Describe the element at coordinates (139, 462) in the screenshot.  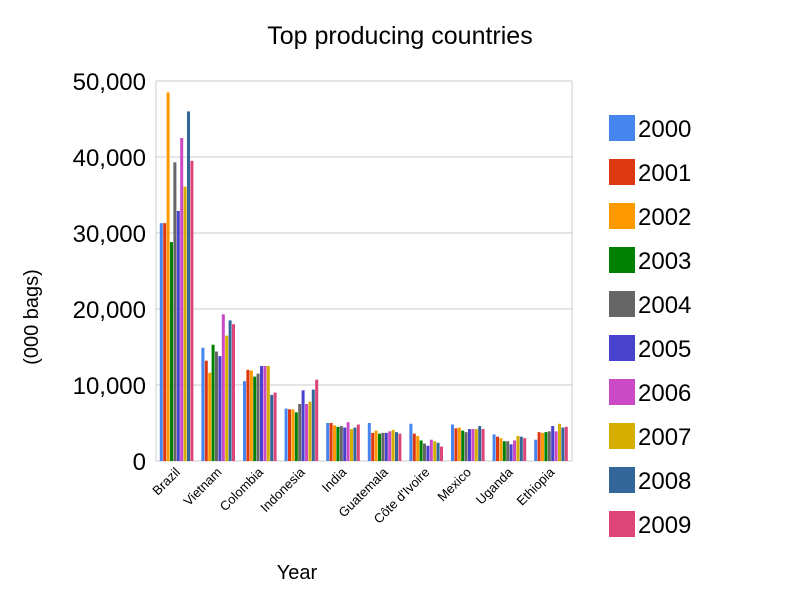
I see `y-tick-label: 0` at that location.